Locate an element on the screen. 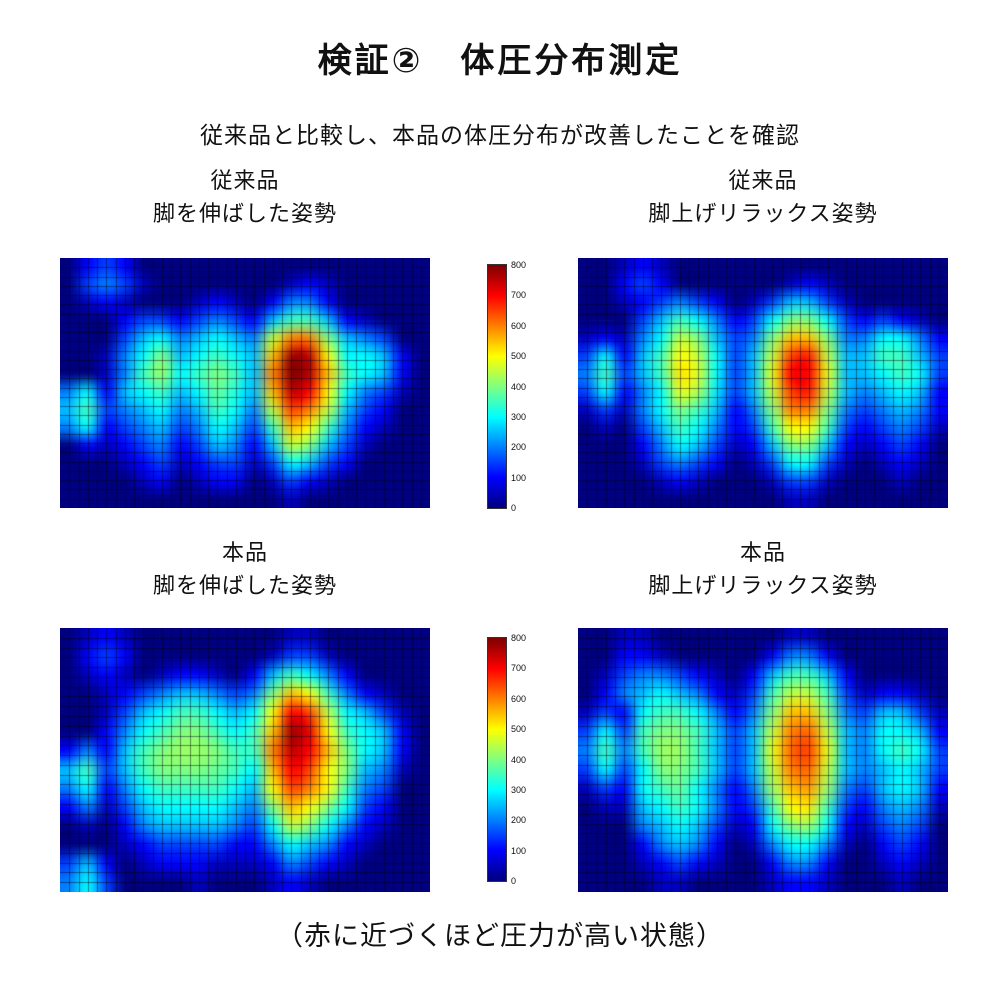  pressure-colorbar-top: 800 700 600 500 400 300 200 100 0 is located at coordinates (506, 386).